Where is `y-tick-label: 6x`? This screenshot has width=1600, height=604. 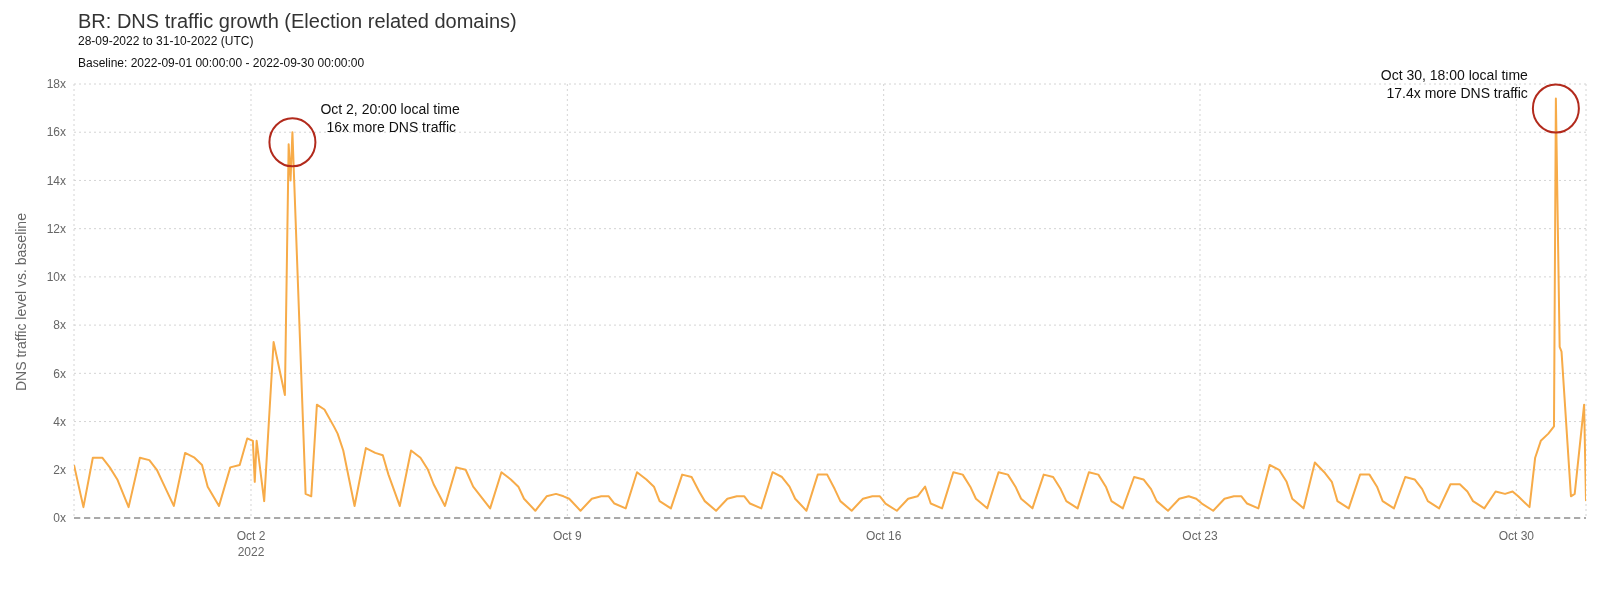 y-tick-label: 6x is located at coordinates (59, 373).